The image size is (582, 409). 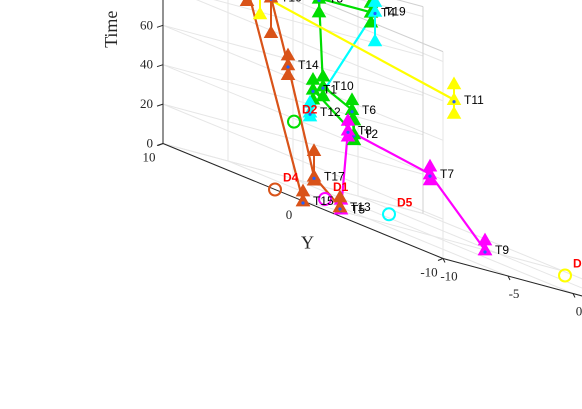 I want to click on y-axis-label: Y, so click(x=307, y=243).